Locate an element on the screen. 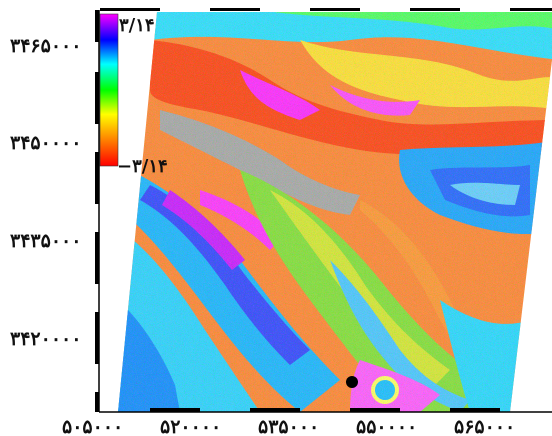 The height and width of the screenshot is (436, 552). colorbar: ۳/۱۴ −۳/۱۴ is located at coordinates (133, 95).